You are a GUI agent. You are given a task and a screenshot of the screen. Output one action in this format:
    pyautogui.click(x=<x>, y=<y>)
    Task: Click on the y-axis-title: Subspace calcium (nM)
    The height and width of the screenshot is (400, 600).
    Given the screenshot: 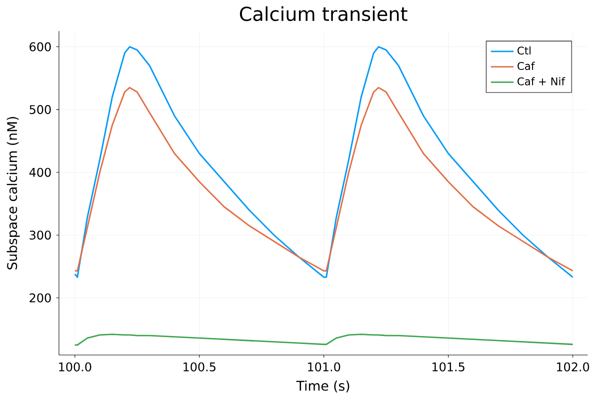 What is the action you would take?
    pyautogui.click(x=13, y=193)
    